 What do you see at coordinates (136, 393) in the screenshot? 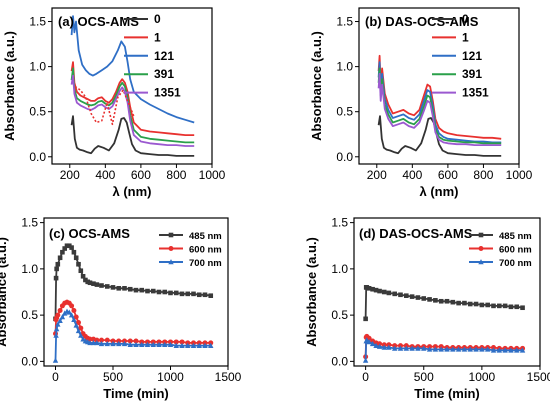
I see `x-axis-label: Time (min)` at bounding box center [136, 393].